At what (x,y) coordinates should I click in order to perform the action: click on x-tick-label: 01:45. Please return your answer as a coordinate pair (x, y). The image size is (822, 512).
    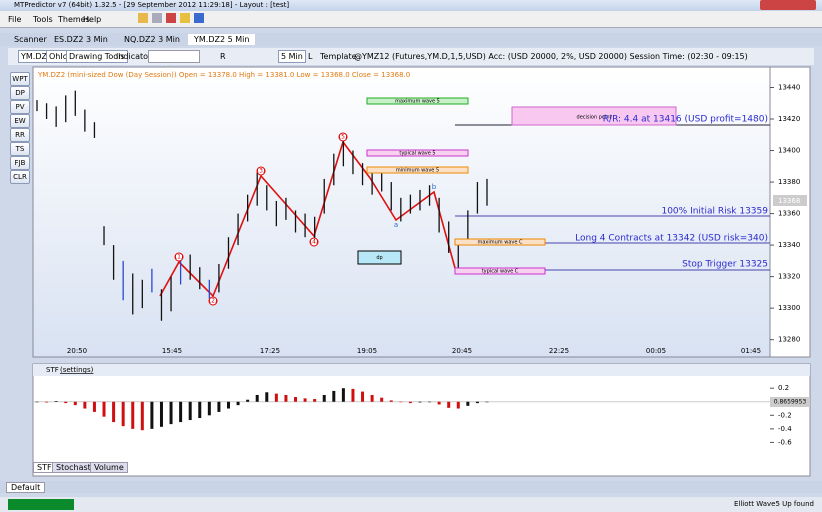
    Looking at the image, I should click on (751, 351).